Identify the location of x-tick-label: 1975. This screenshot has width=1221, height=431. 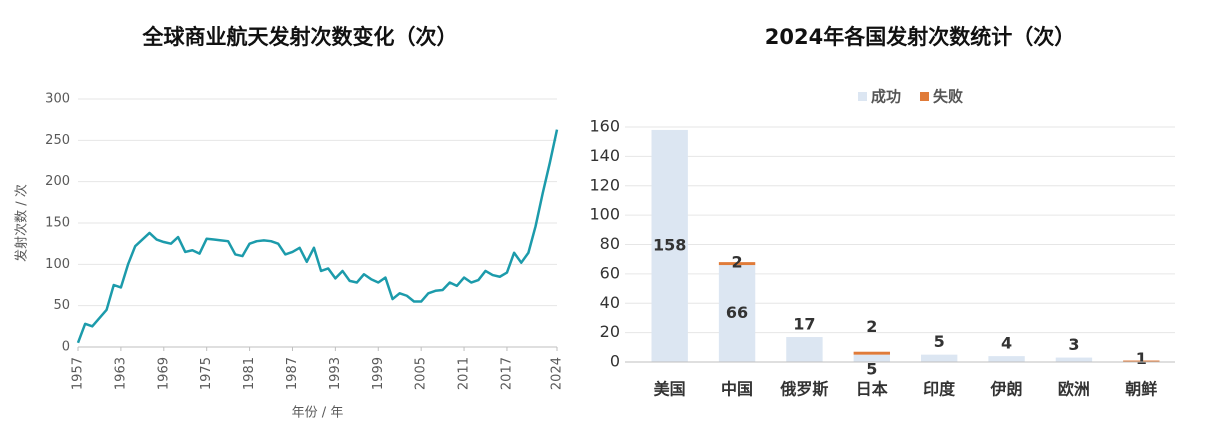
(206, 373).